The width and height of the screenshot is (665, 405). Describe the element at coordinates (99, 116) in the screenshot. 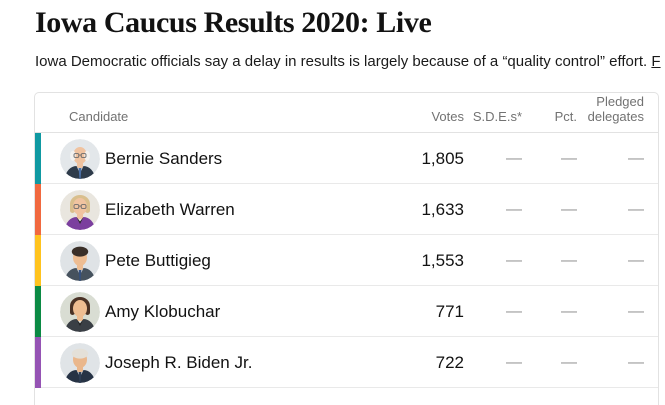

I see `column-header-candidate: Candidate` at that location.